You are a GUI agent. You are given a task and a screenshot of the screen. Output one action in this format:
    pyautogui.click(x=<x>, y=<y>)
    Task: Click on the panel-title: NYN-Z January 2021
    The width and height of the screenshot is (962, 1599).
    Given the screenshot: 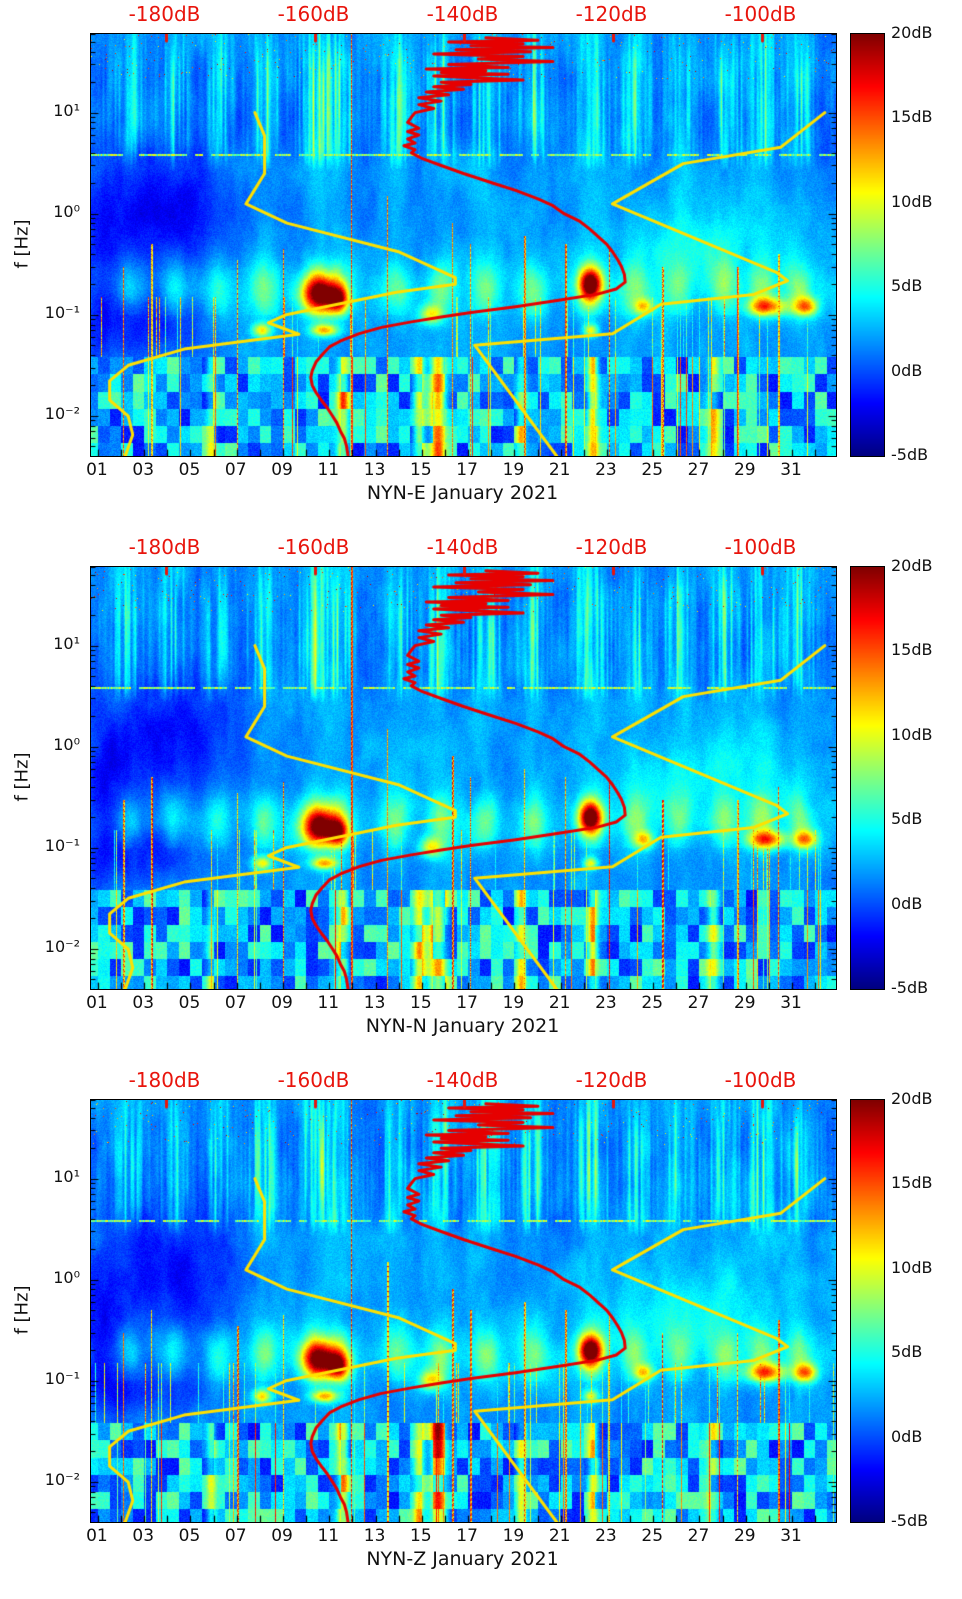 What is the action you would take?
    pyautogui.click(x=462, y=1559)
    